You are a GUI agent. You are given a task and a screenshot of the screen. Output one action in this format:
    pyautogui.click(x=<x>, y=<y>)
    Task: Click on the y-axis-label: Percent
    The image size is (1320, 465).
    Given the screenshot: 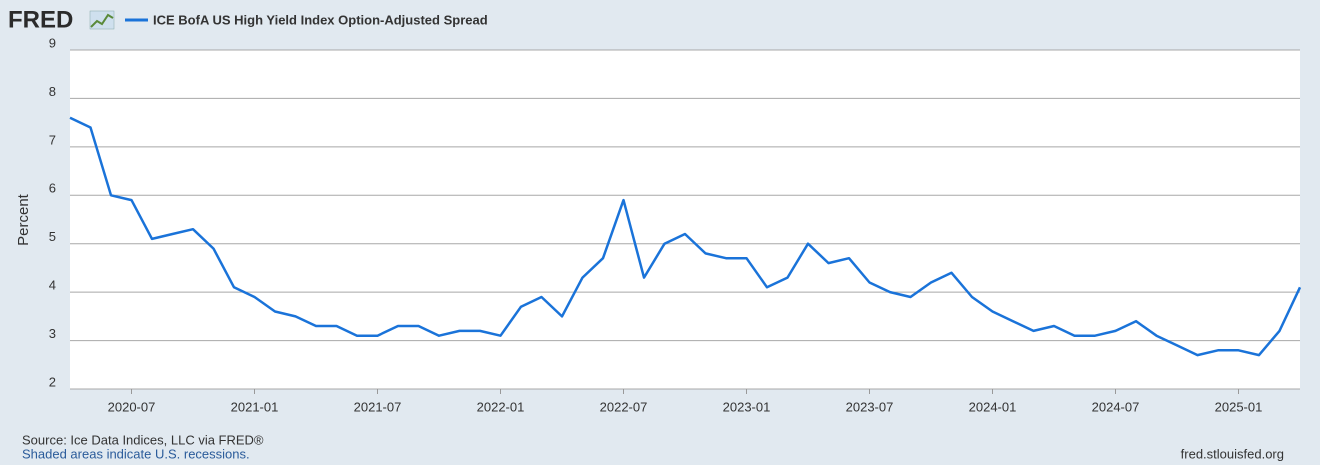 What is the action you would take?
    pyautogui.click(x=23, y=219)
    